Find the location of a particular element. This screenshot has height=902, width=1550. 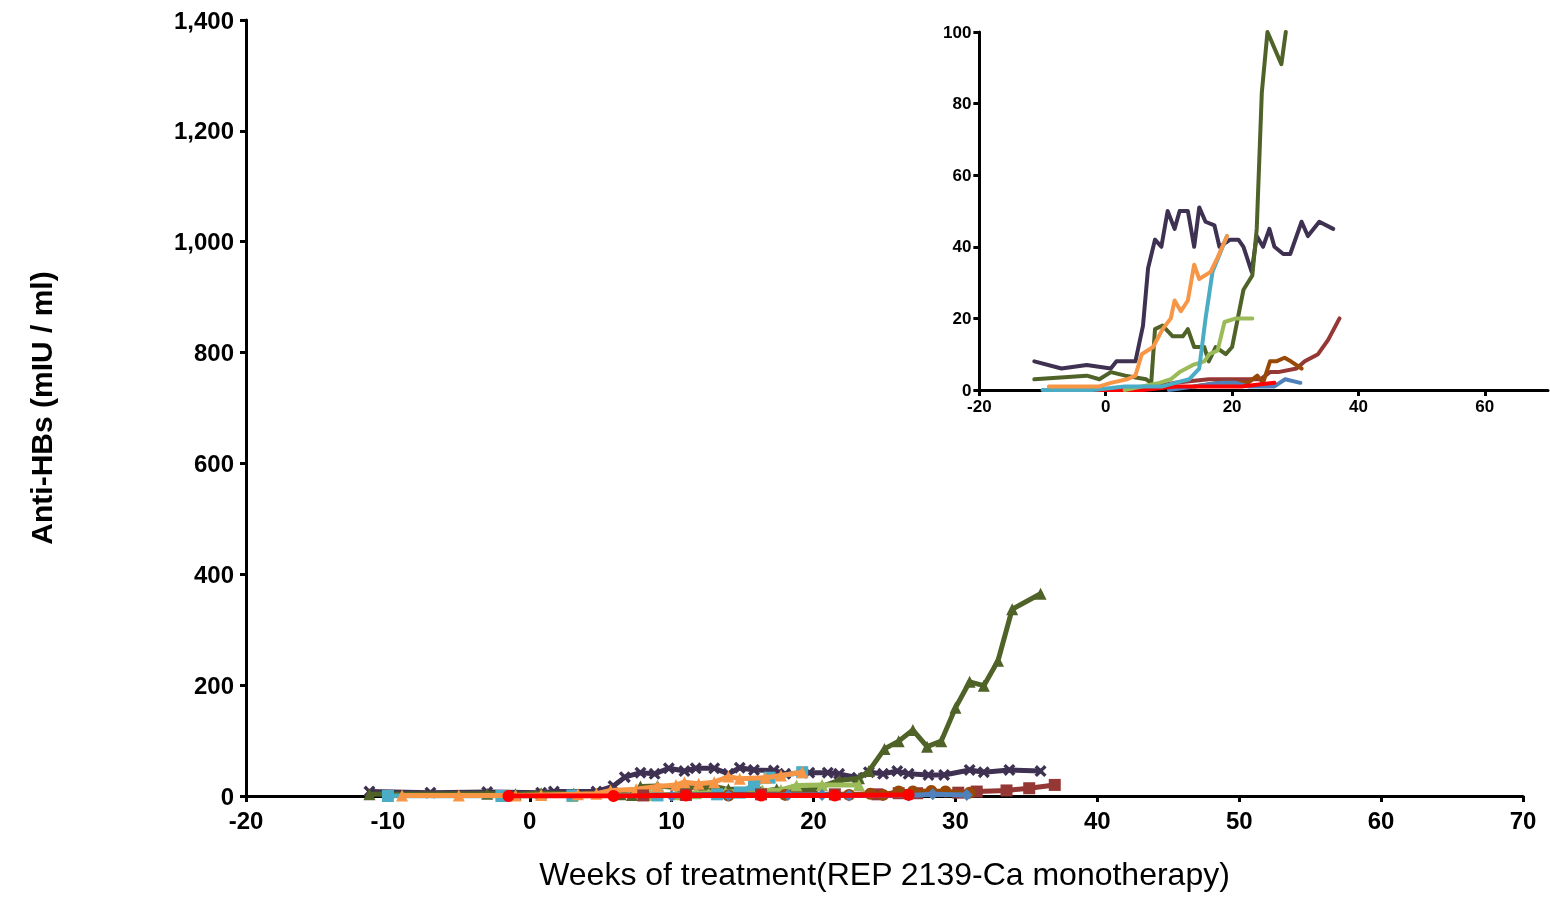

y-tick-label: 800 is located at coordinates (213, 353).